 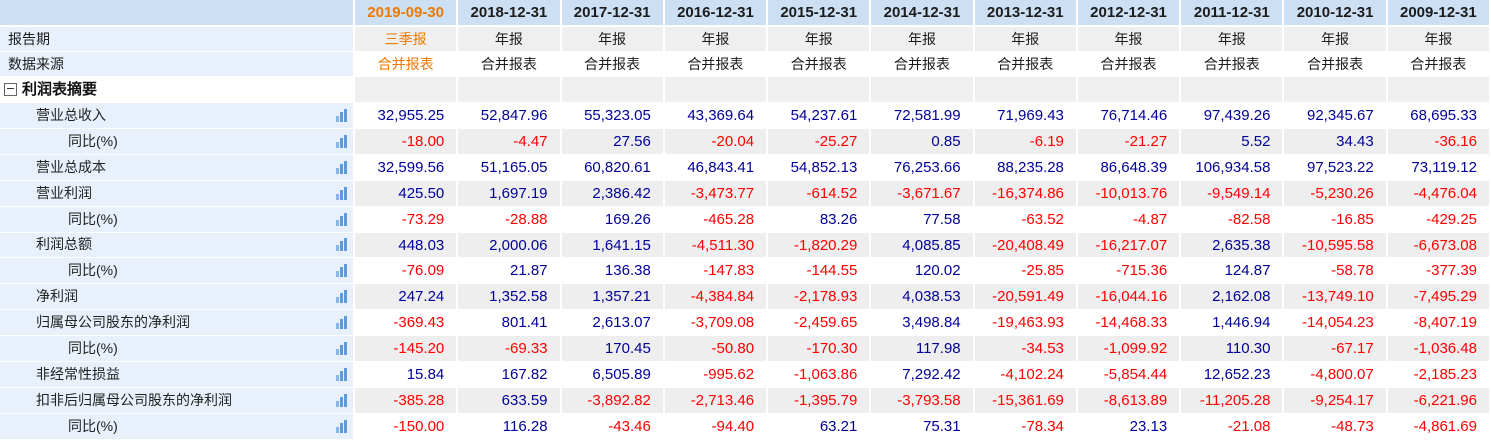 What do you see at coordinates (10, 89) in the screenshot?
I see `collapse-minus-icon` at bounding box center [10, 89].